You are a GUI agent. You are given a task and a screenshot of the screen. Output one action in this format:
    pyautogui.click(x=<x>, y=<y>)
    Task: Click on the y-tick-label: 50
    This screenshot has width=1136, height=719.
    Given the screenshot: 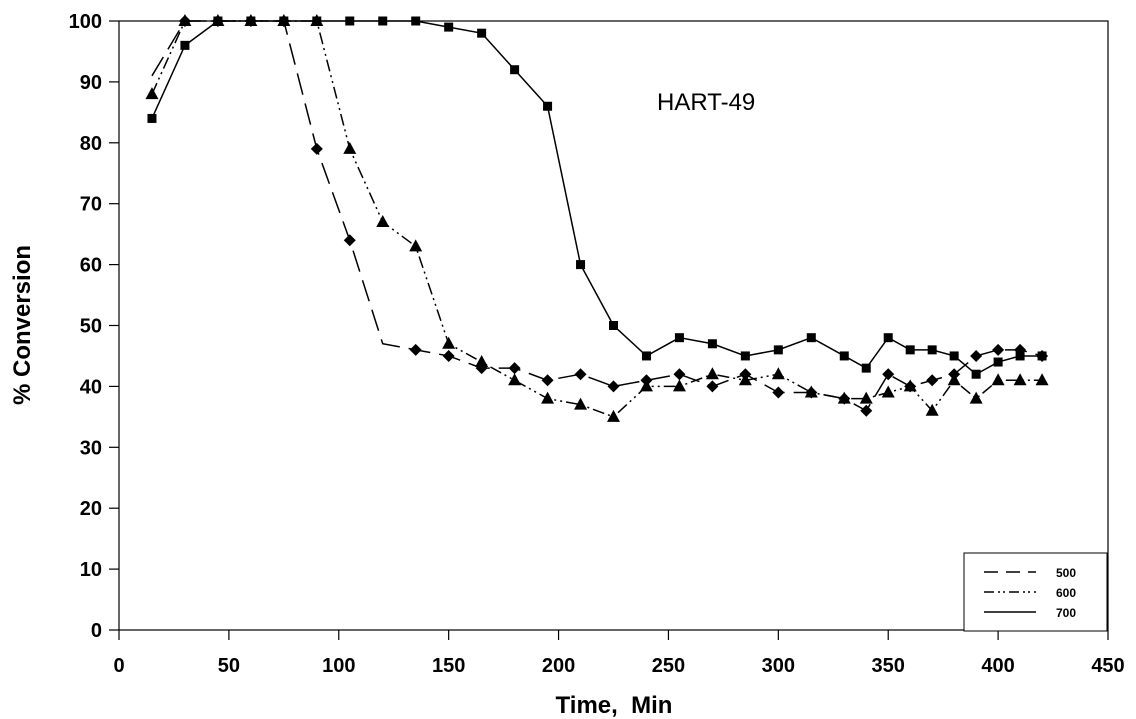 What is the action you would take?
    pyautogui.click(x=91, y=327)
    